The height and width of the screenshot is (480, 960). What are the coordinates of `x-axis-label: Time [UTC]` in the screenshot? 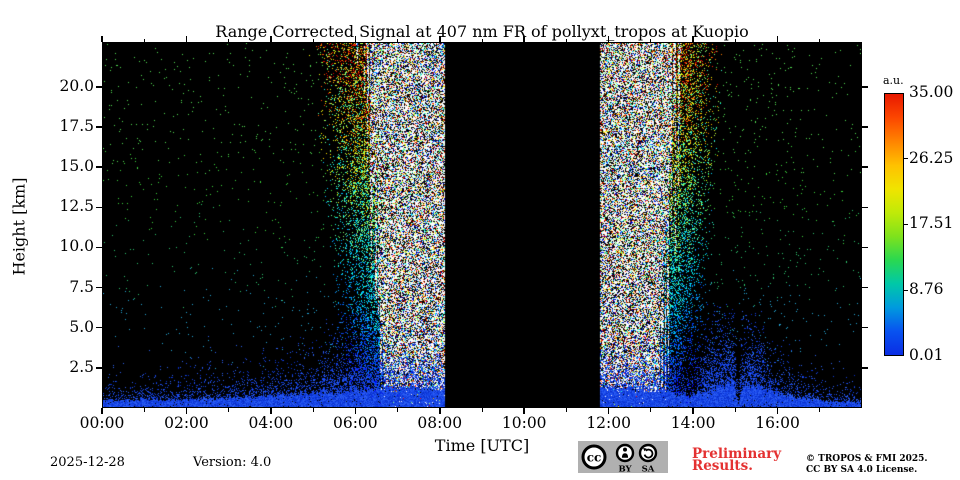 It's located at (482, 445).